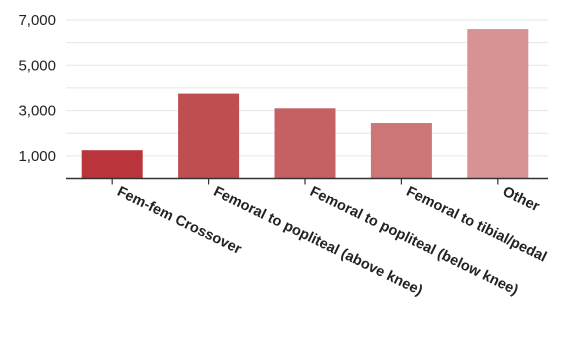 This screenshot has height=352, width=582. What do you see at coordinates (37, 156) in the screenshot?
I see `y-tick-label: 1,000` at bounding box center [37, 156].